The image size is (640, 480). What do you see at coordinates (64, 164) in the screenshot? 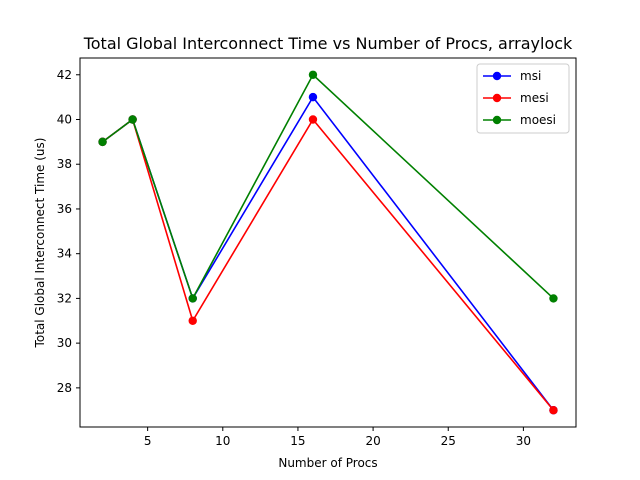
I see `y-tick-label: 38` at bounding box center [64, 164].